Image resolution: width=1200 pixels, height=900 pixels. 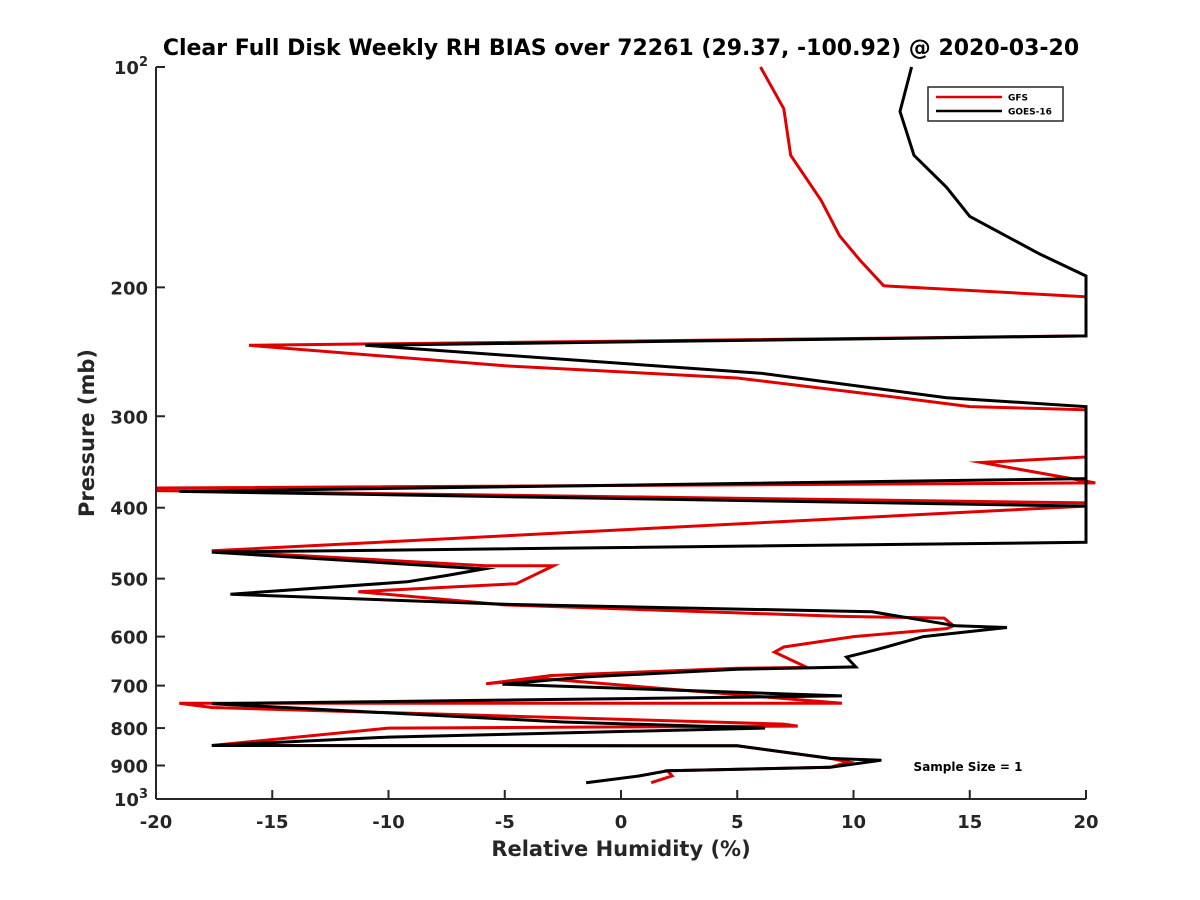 What do you see at coordinates (129, 509) in the screenshot?
I see `y-tick-label: 400` at bounding box center [129, 509].